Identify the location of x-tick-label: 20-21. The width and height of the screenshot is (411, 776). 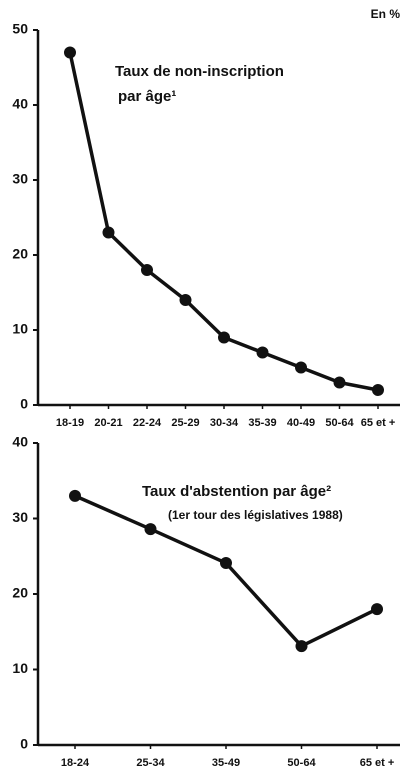
(108, 423).